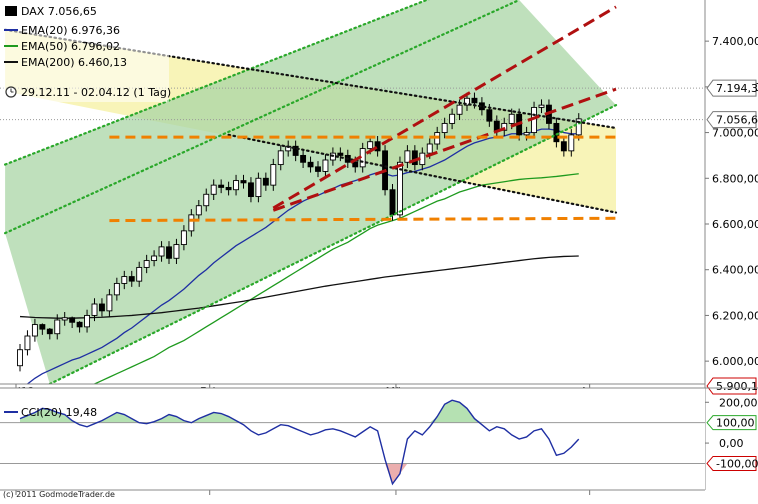  Describe the element at coordinates (737, 463) in the screenshot. I see `cci-y-tick-label-3: -100,00` at that location.